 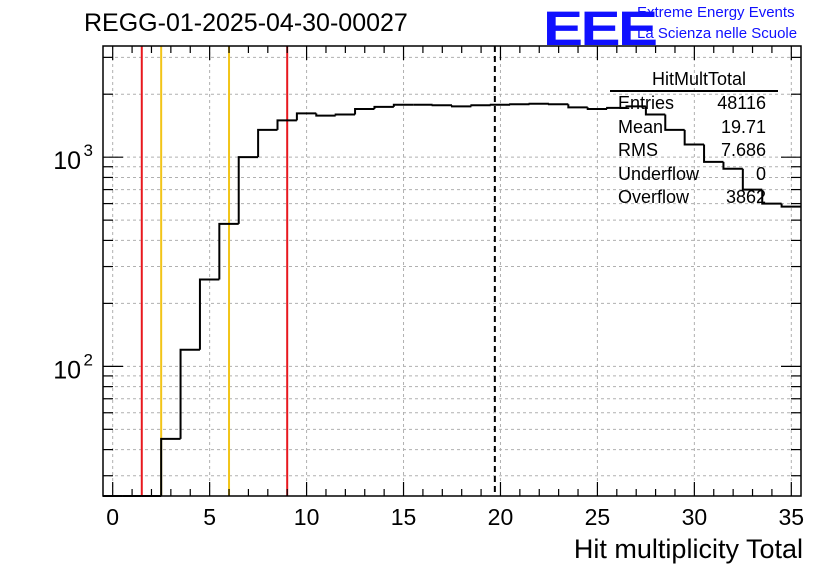 I want to click on x-tick-label: 0, so click(x=112, y=517).